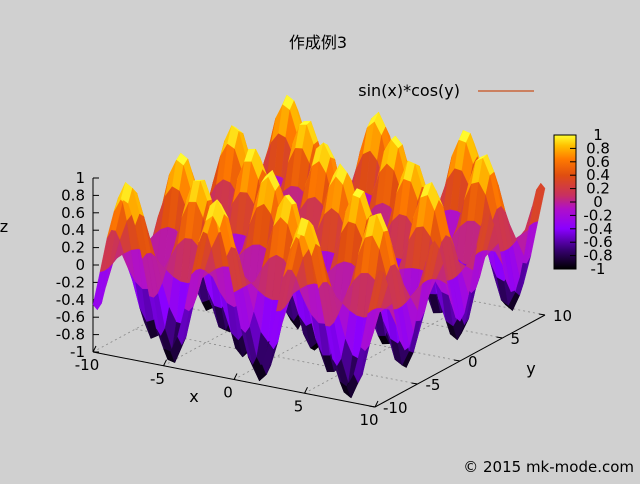 This screenshot has width=640, height=484. What do you see at coordinates (299, 406) in the screenshot?
I see `x-tick-label: 5` at bounding box center [299, 406].